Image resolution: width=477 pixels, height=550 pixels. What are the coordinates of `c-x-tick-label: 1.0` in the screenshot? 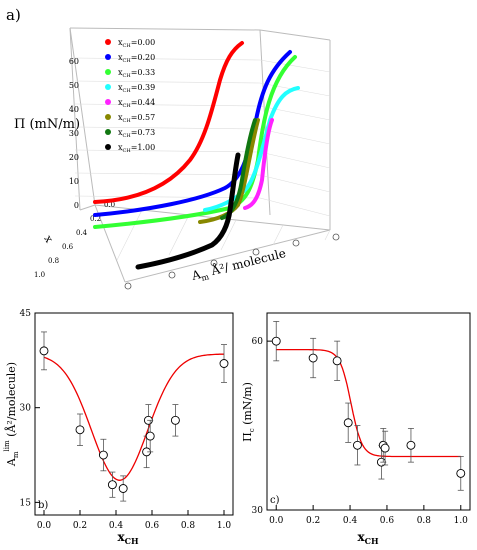 It's located at (461, 521).